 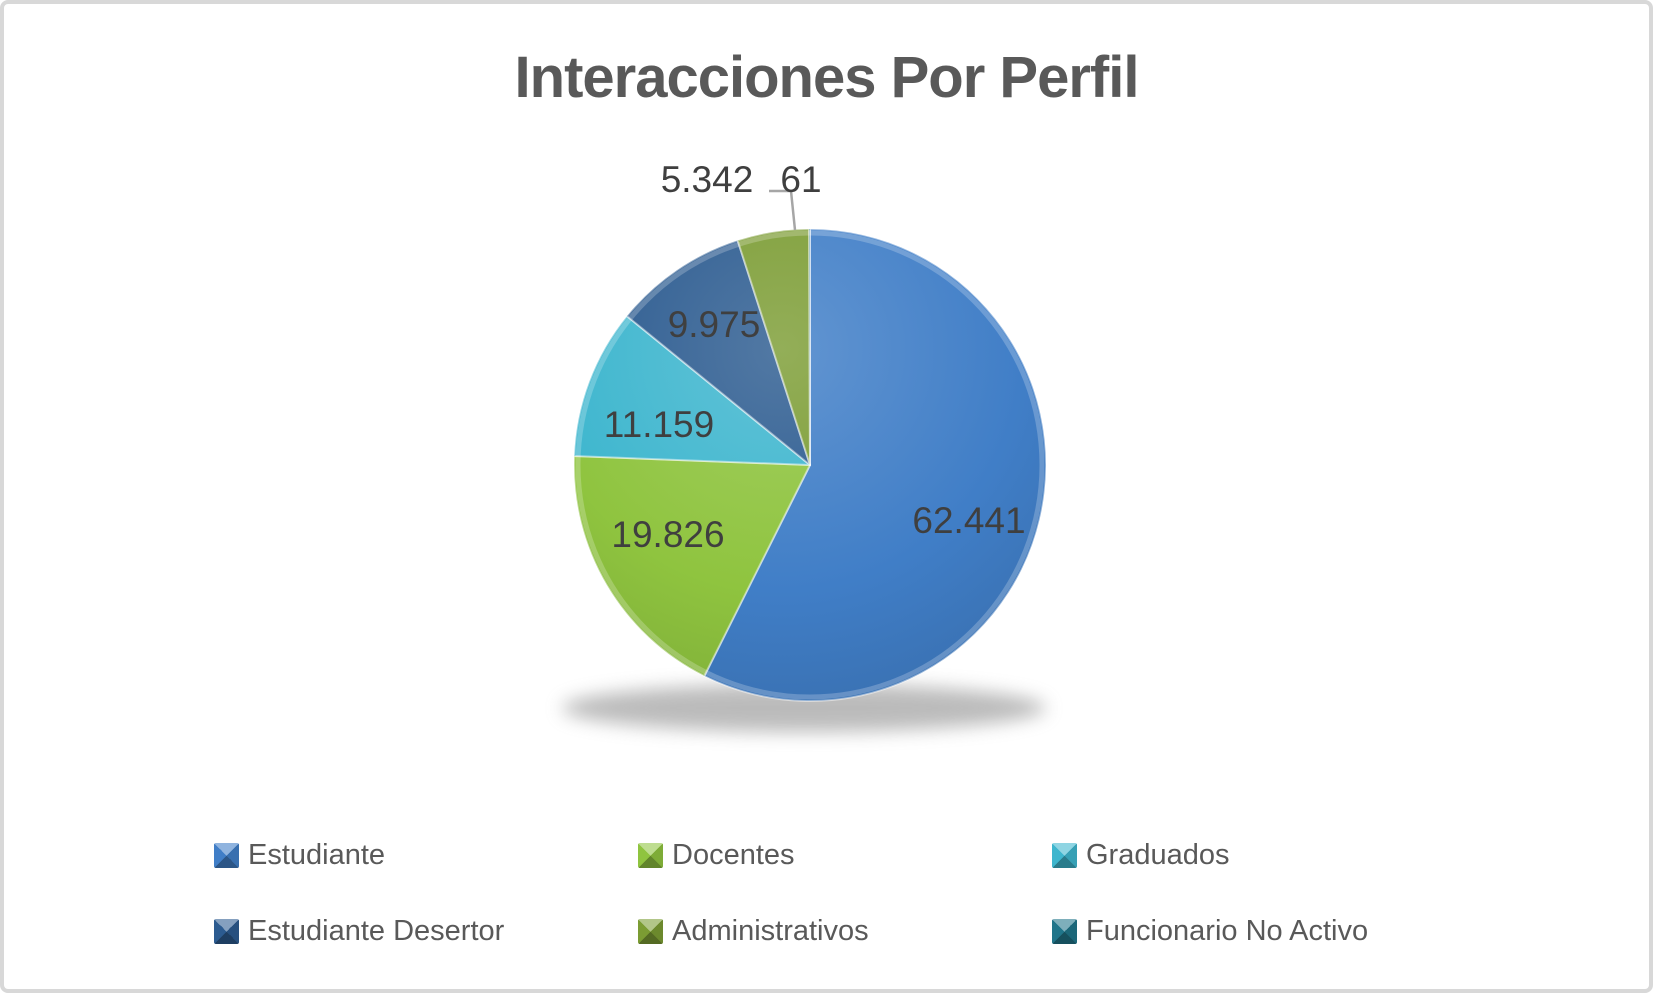 I want to click on legend-marker-administrativos-icon, so click(x=650, y=931).